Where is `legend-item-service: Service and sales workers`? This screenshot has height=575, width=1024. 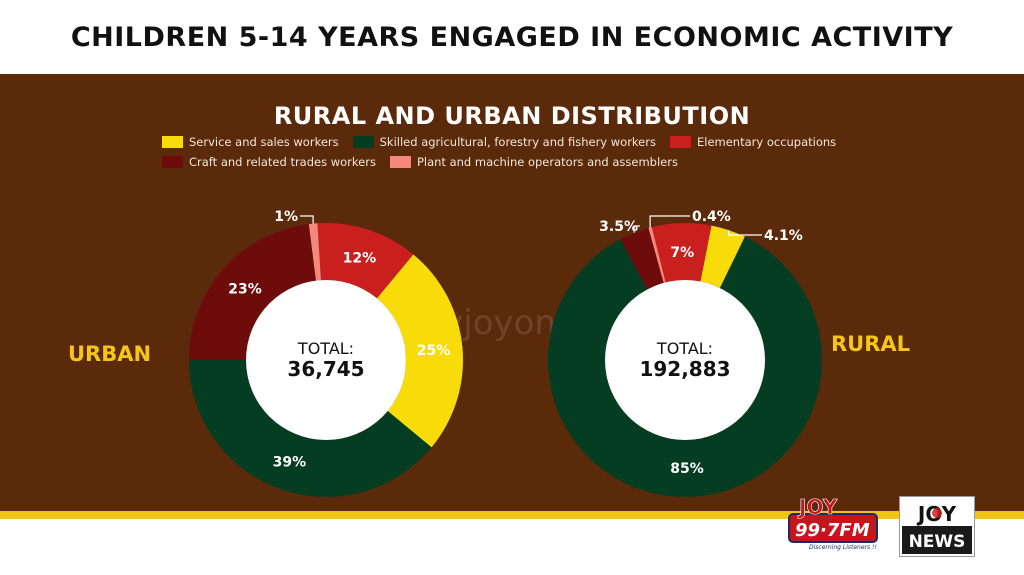 legend-item-service: Service and sales workers is located at coordinates (250, 142).